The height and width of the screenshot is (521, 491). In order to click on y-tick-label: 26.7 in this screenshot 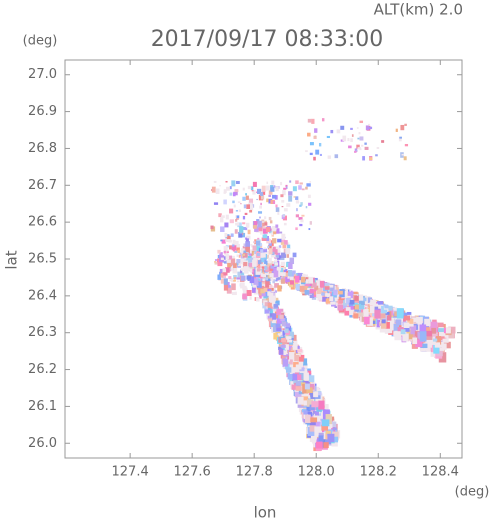, I will do `click(42, 185)`.